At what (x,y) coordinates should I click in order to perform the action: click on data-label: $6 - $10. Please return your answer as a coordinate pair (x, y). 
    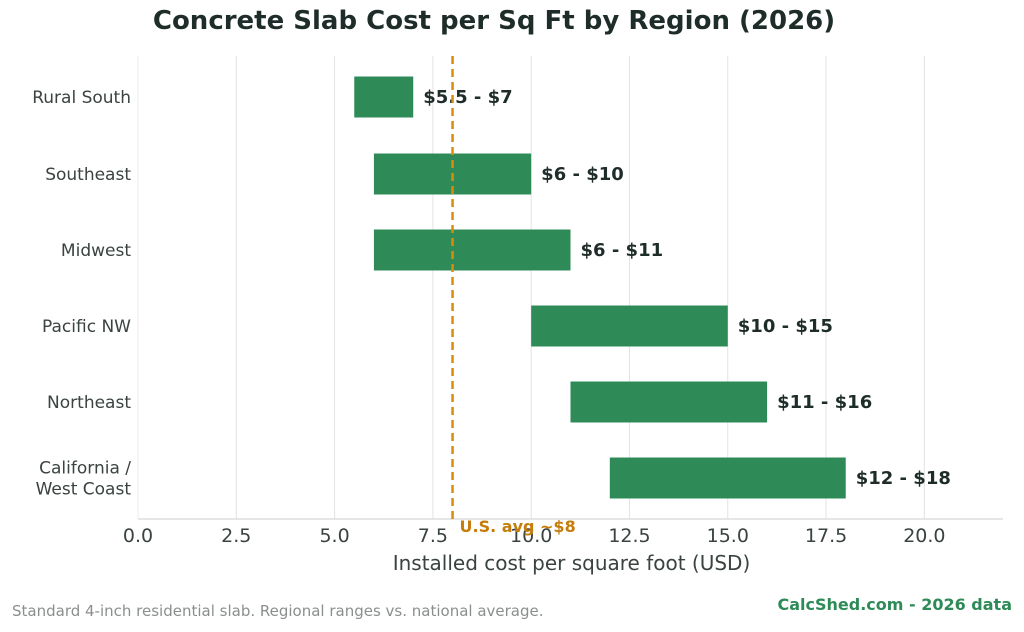
    Looking at the image, I should click on (582, 174).